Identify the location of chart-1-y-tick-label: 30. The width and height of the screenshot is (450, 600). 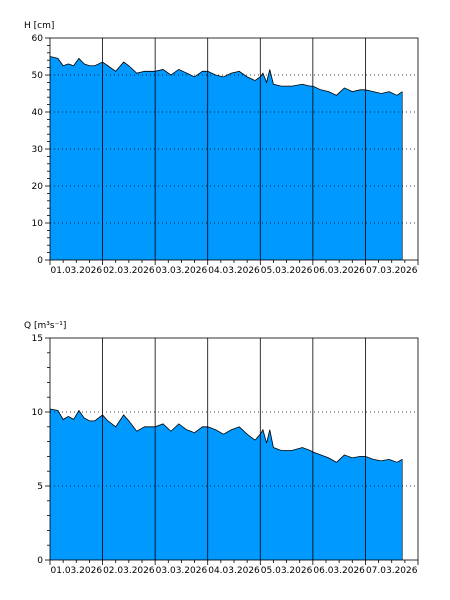
(38, 150).